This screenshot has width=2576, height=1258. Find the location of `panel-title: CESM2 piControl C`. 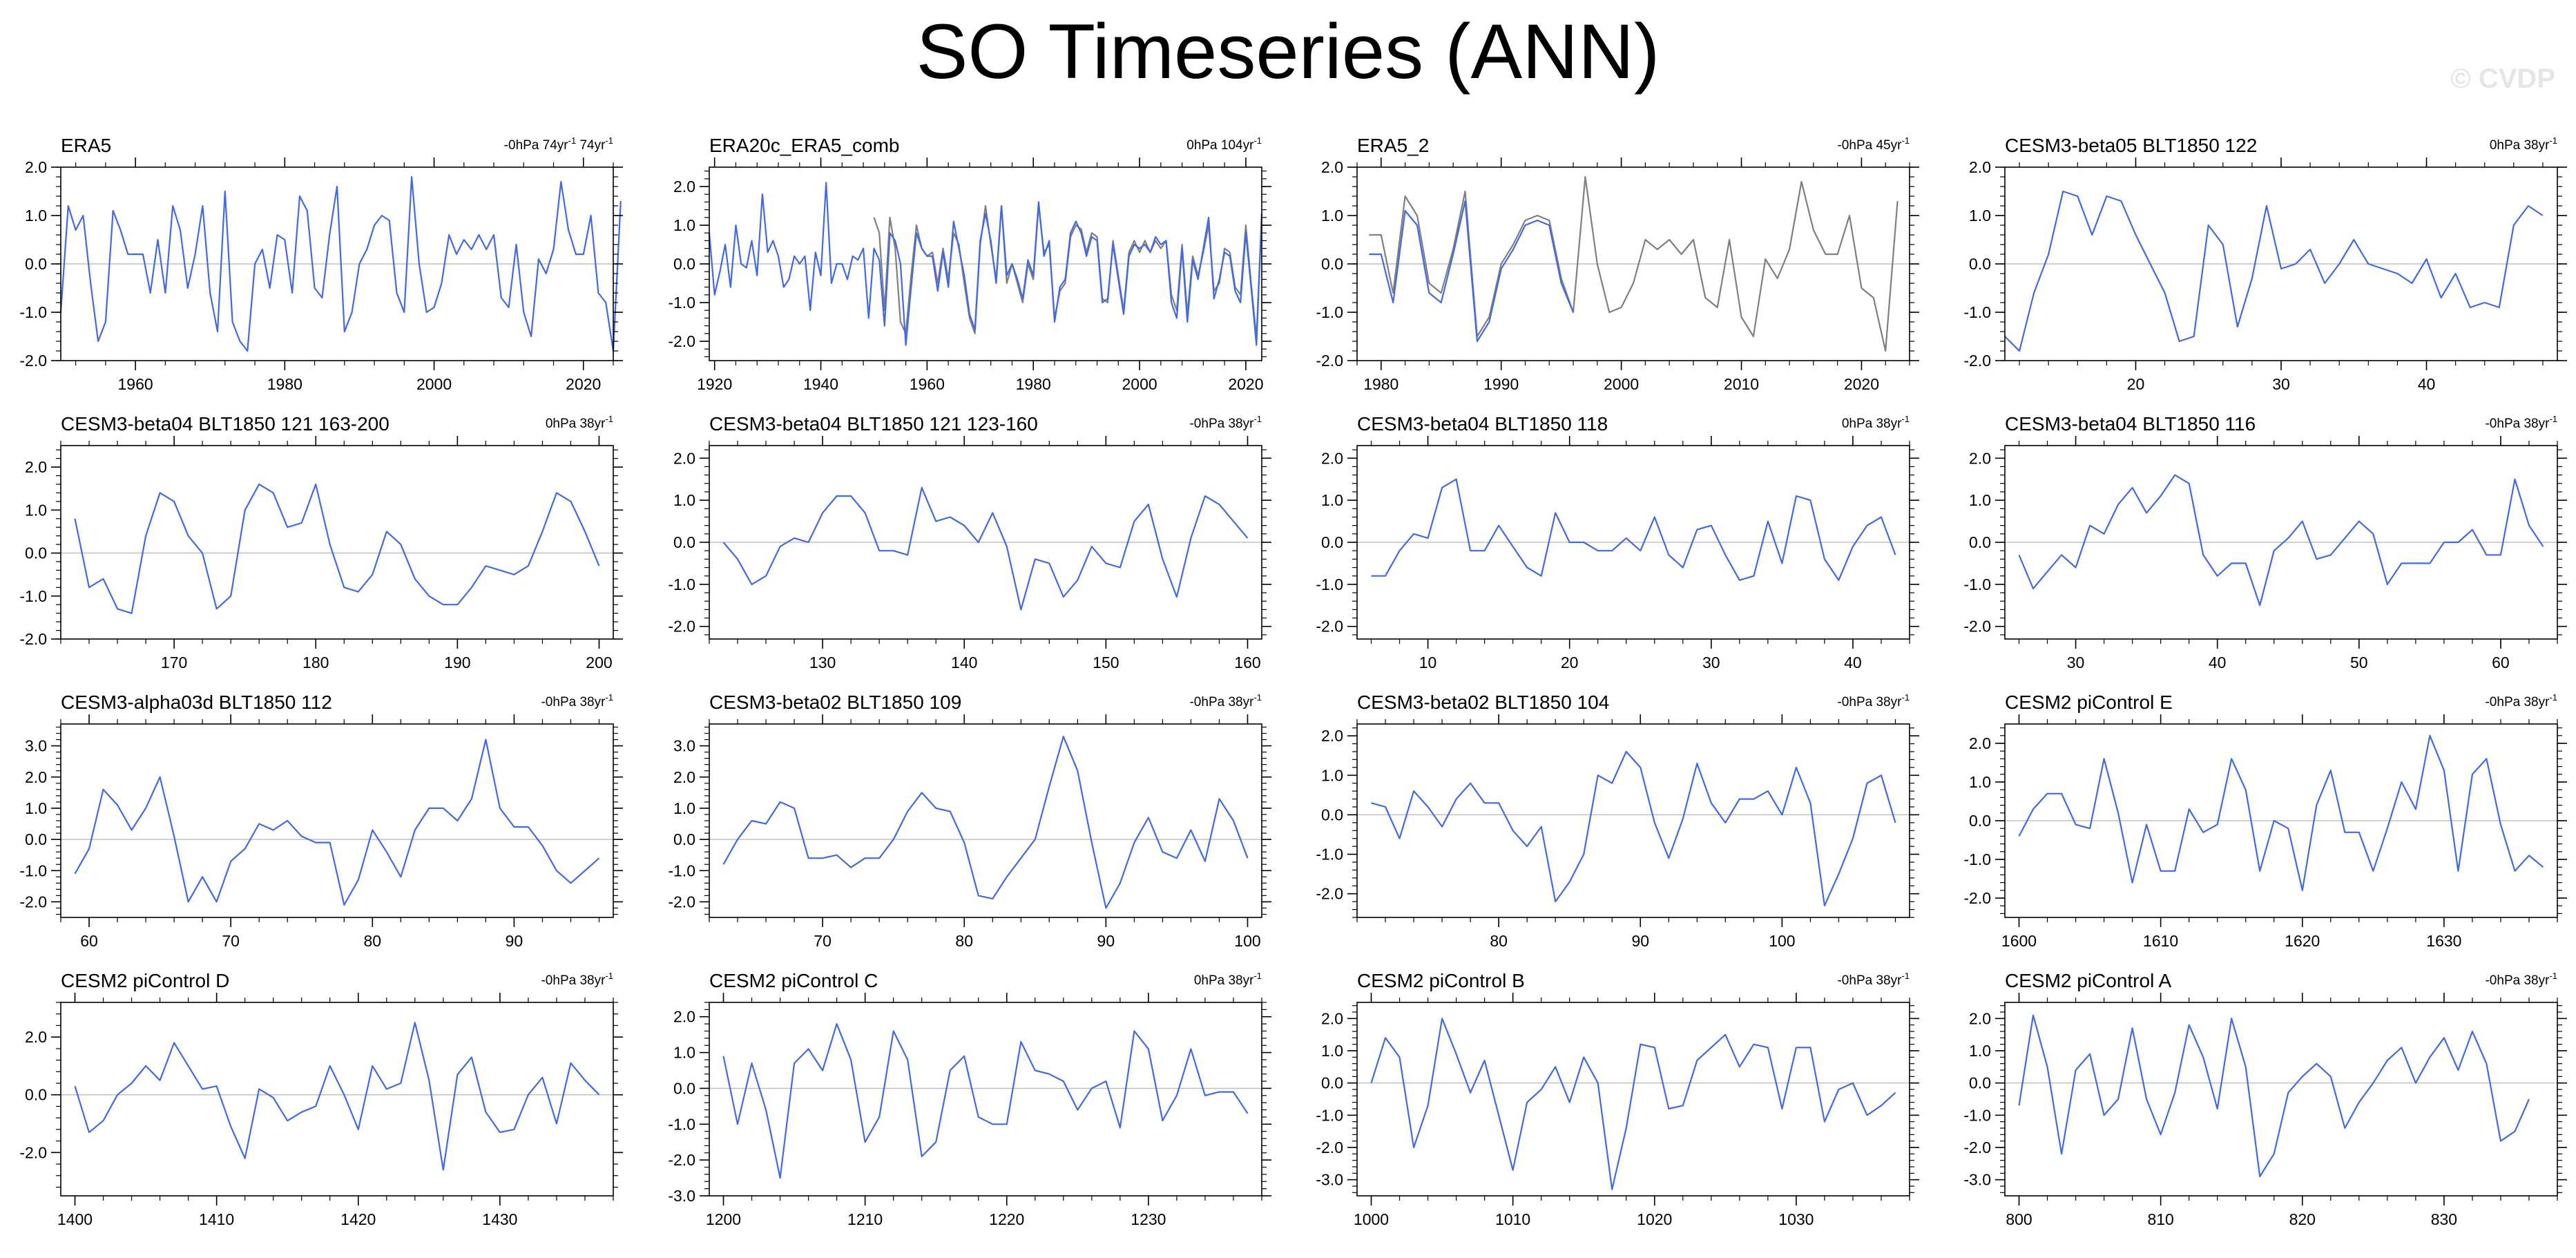

panel-title: CESM2 piControl C is located at coordinates (793, 980).